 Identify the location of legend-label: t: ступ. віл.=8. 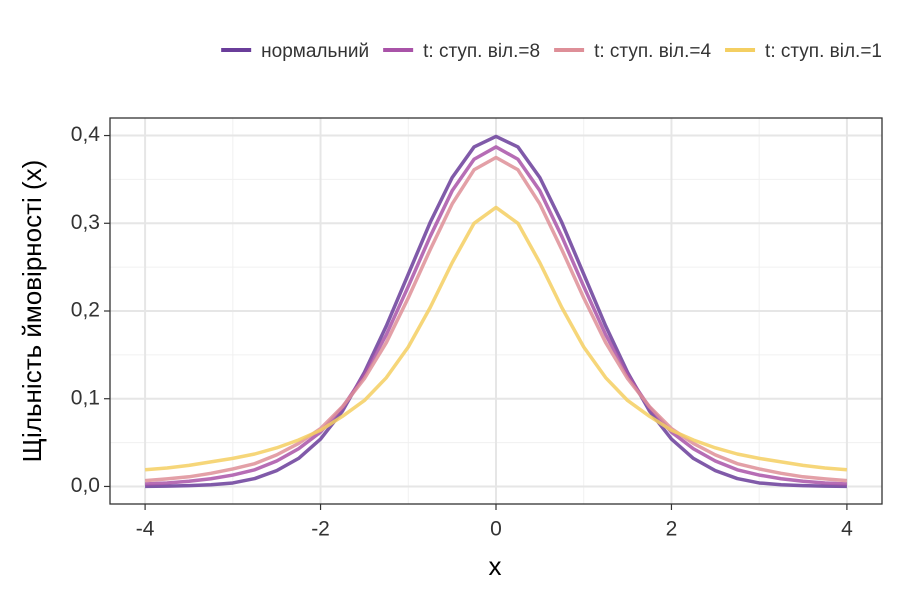
(481, 51).